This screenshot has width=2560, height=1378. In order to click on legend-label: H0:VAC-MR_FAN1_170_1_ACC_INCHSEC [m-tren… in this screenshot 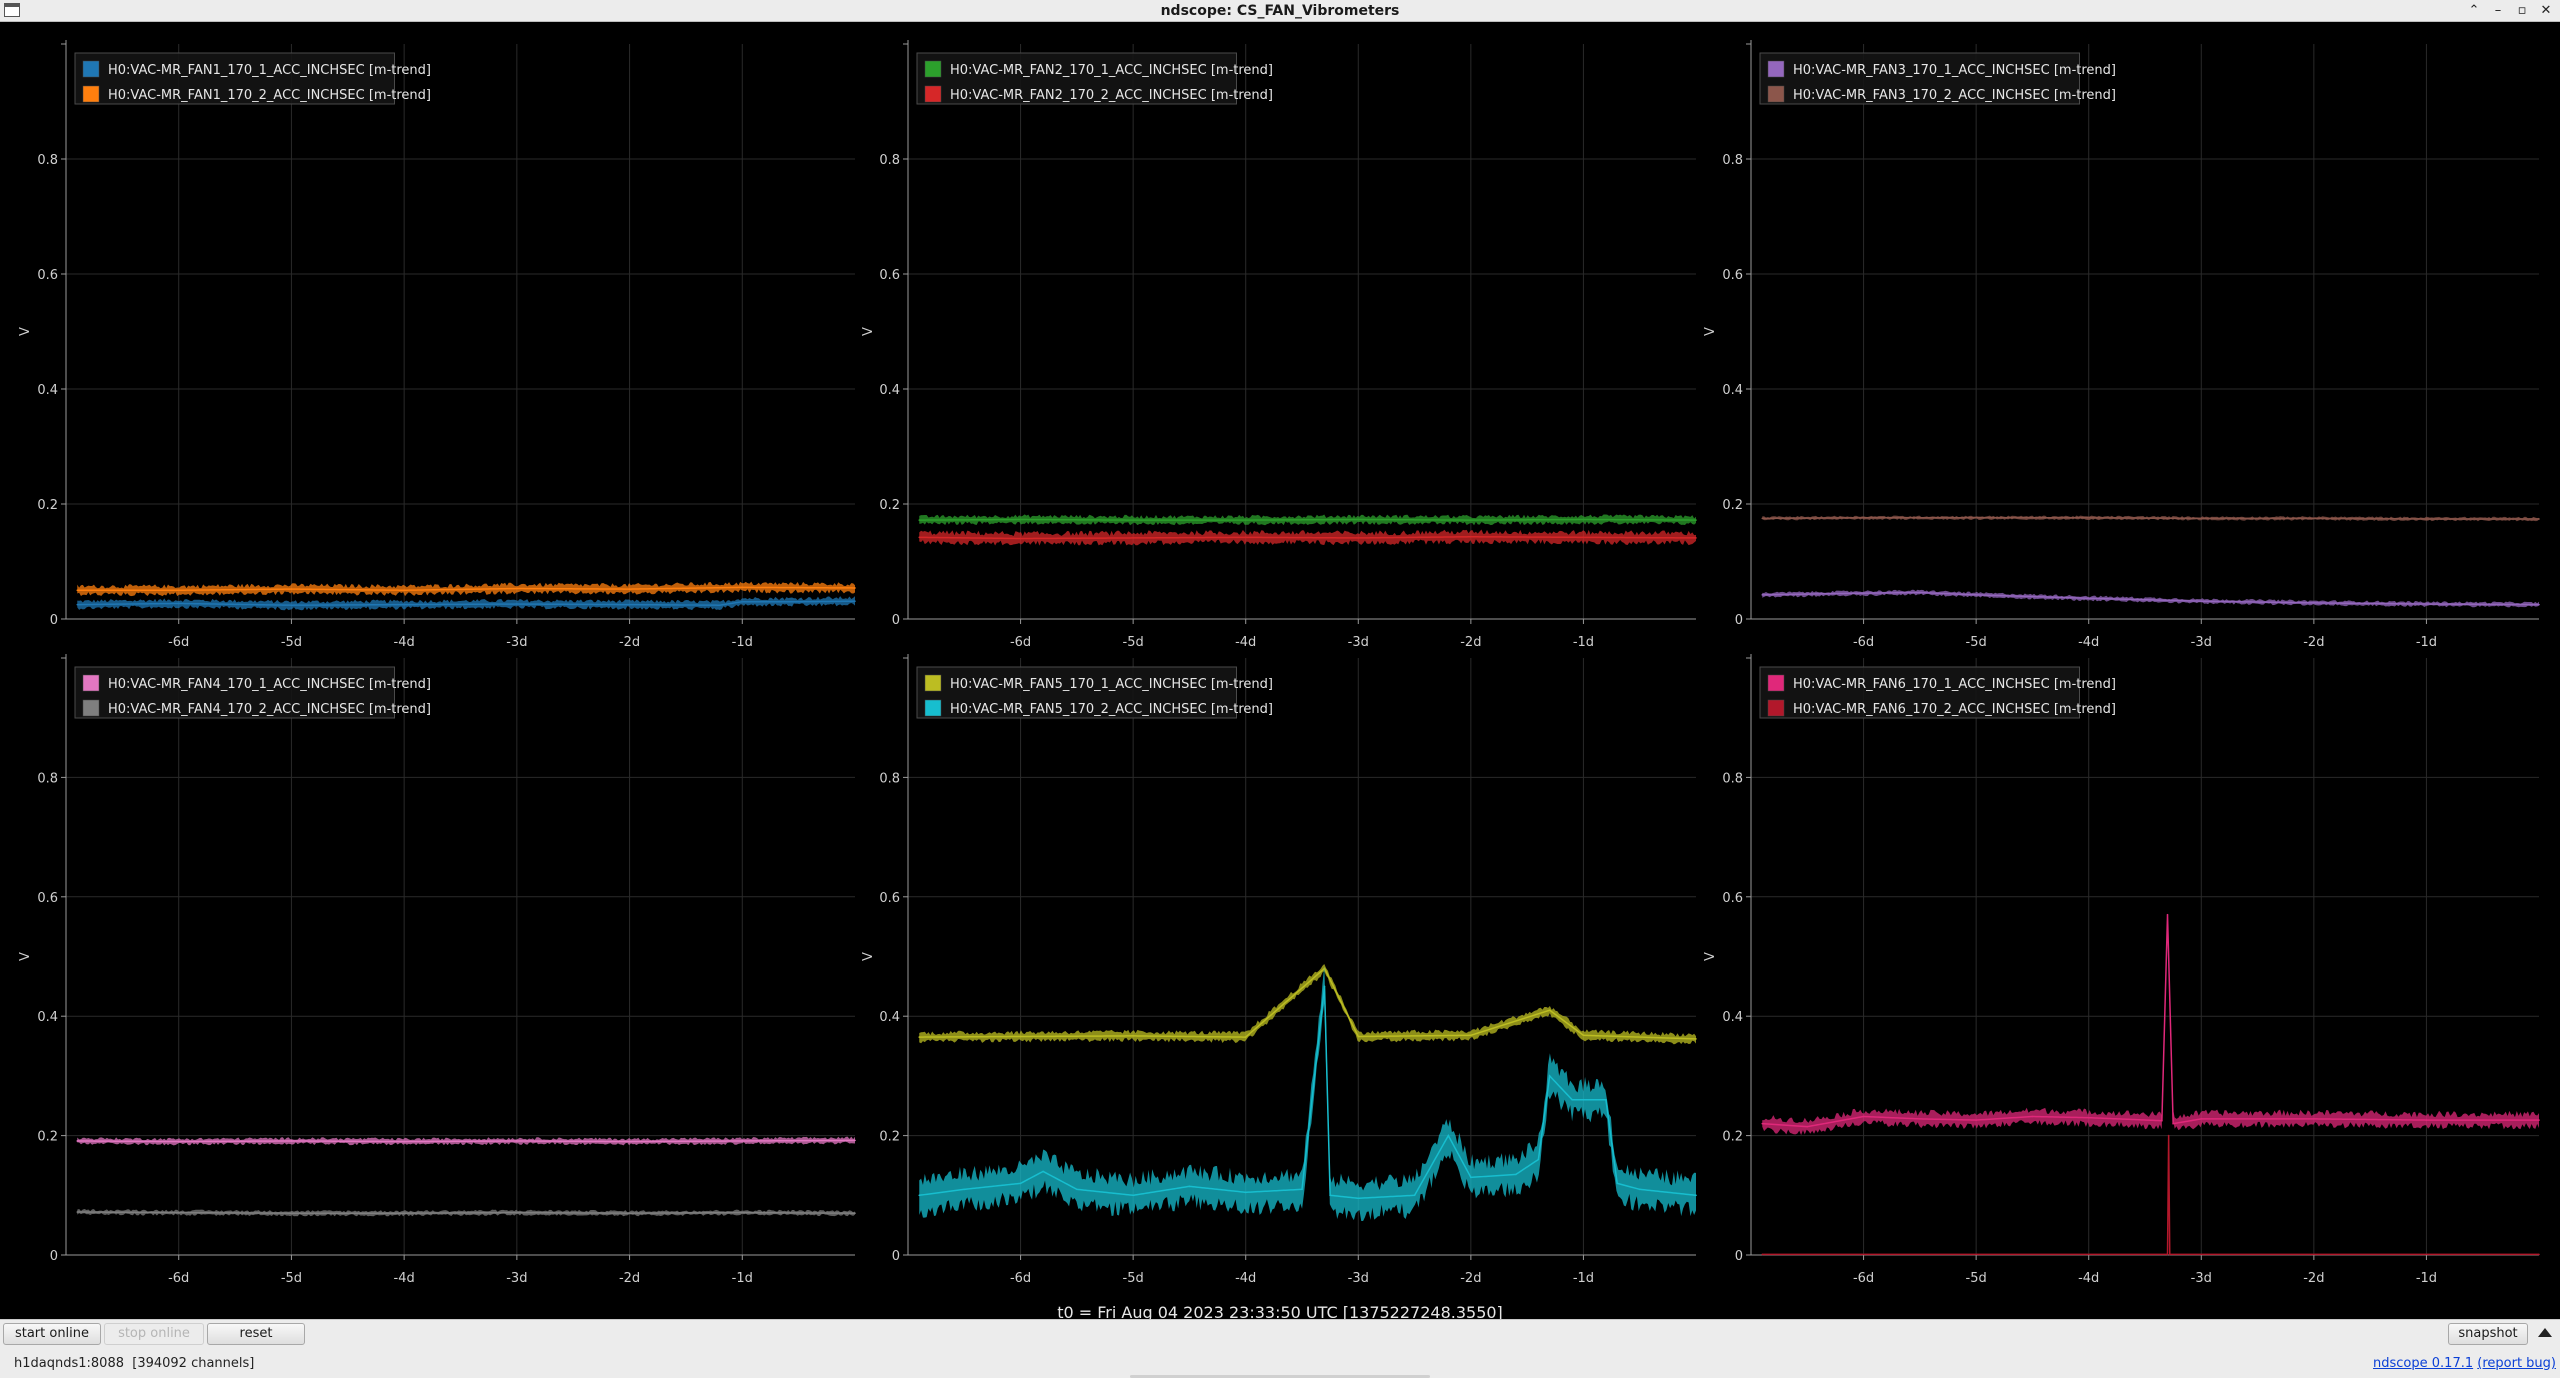, I will do `click(269, 70)`.